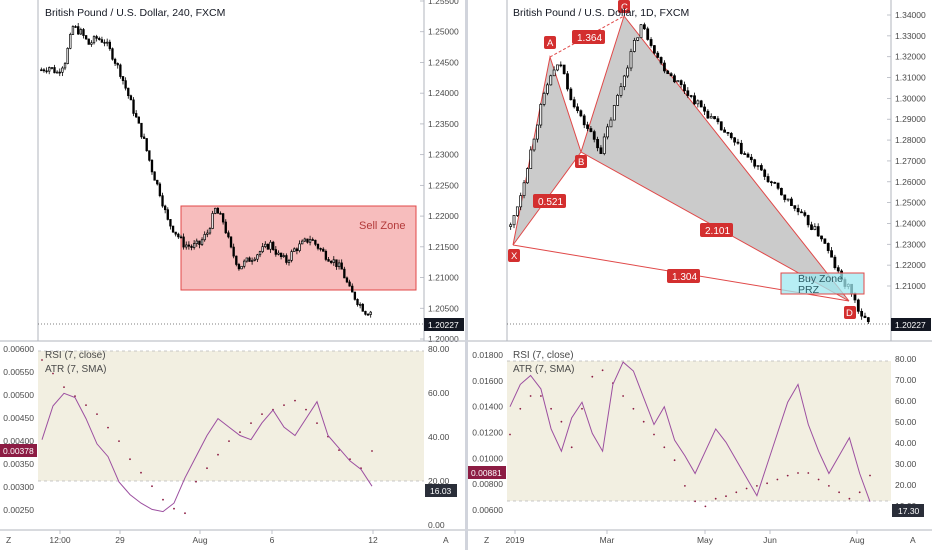  What do you see at coordinates (443, 155) in the screenshot?
I see `price-tick-label: 1.23000` at bounding box center [443, 155].